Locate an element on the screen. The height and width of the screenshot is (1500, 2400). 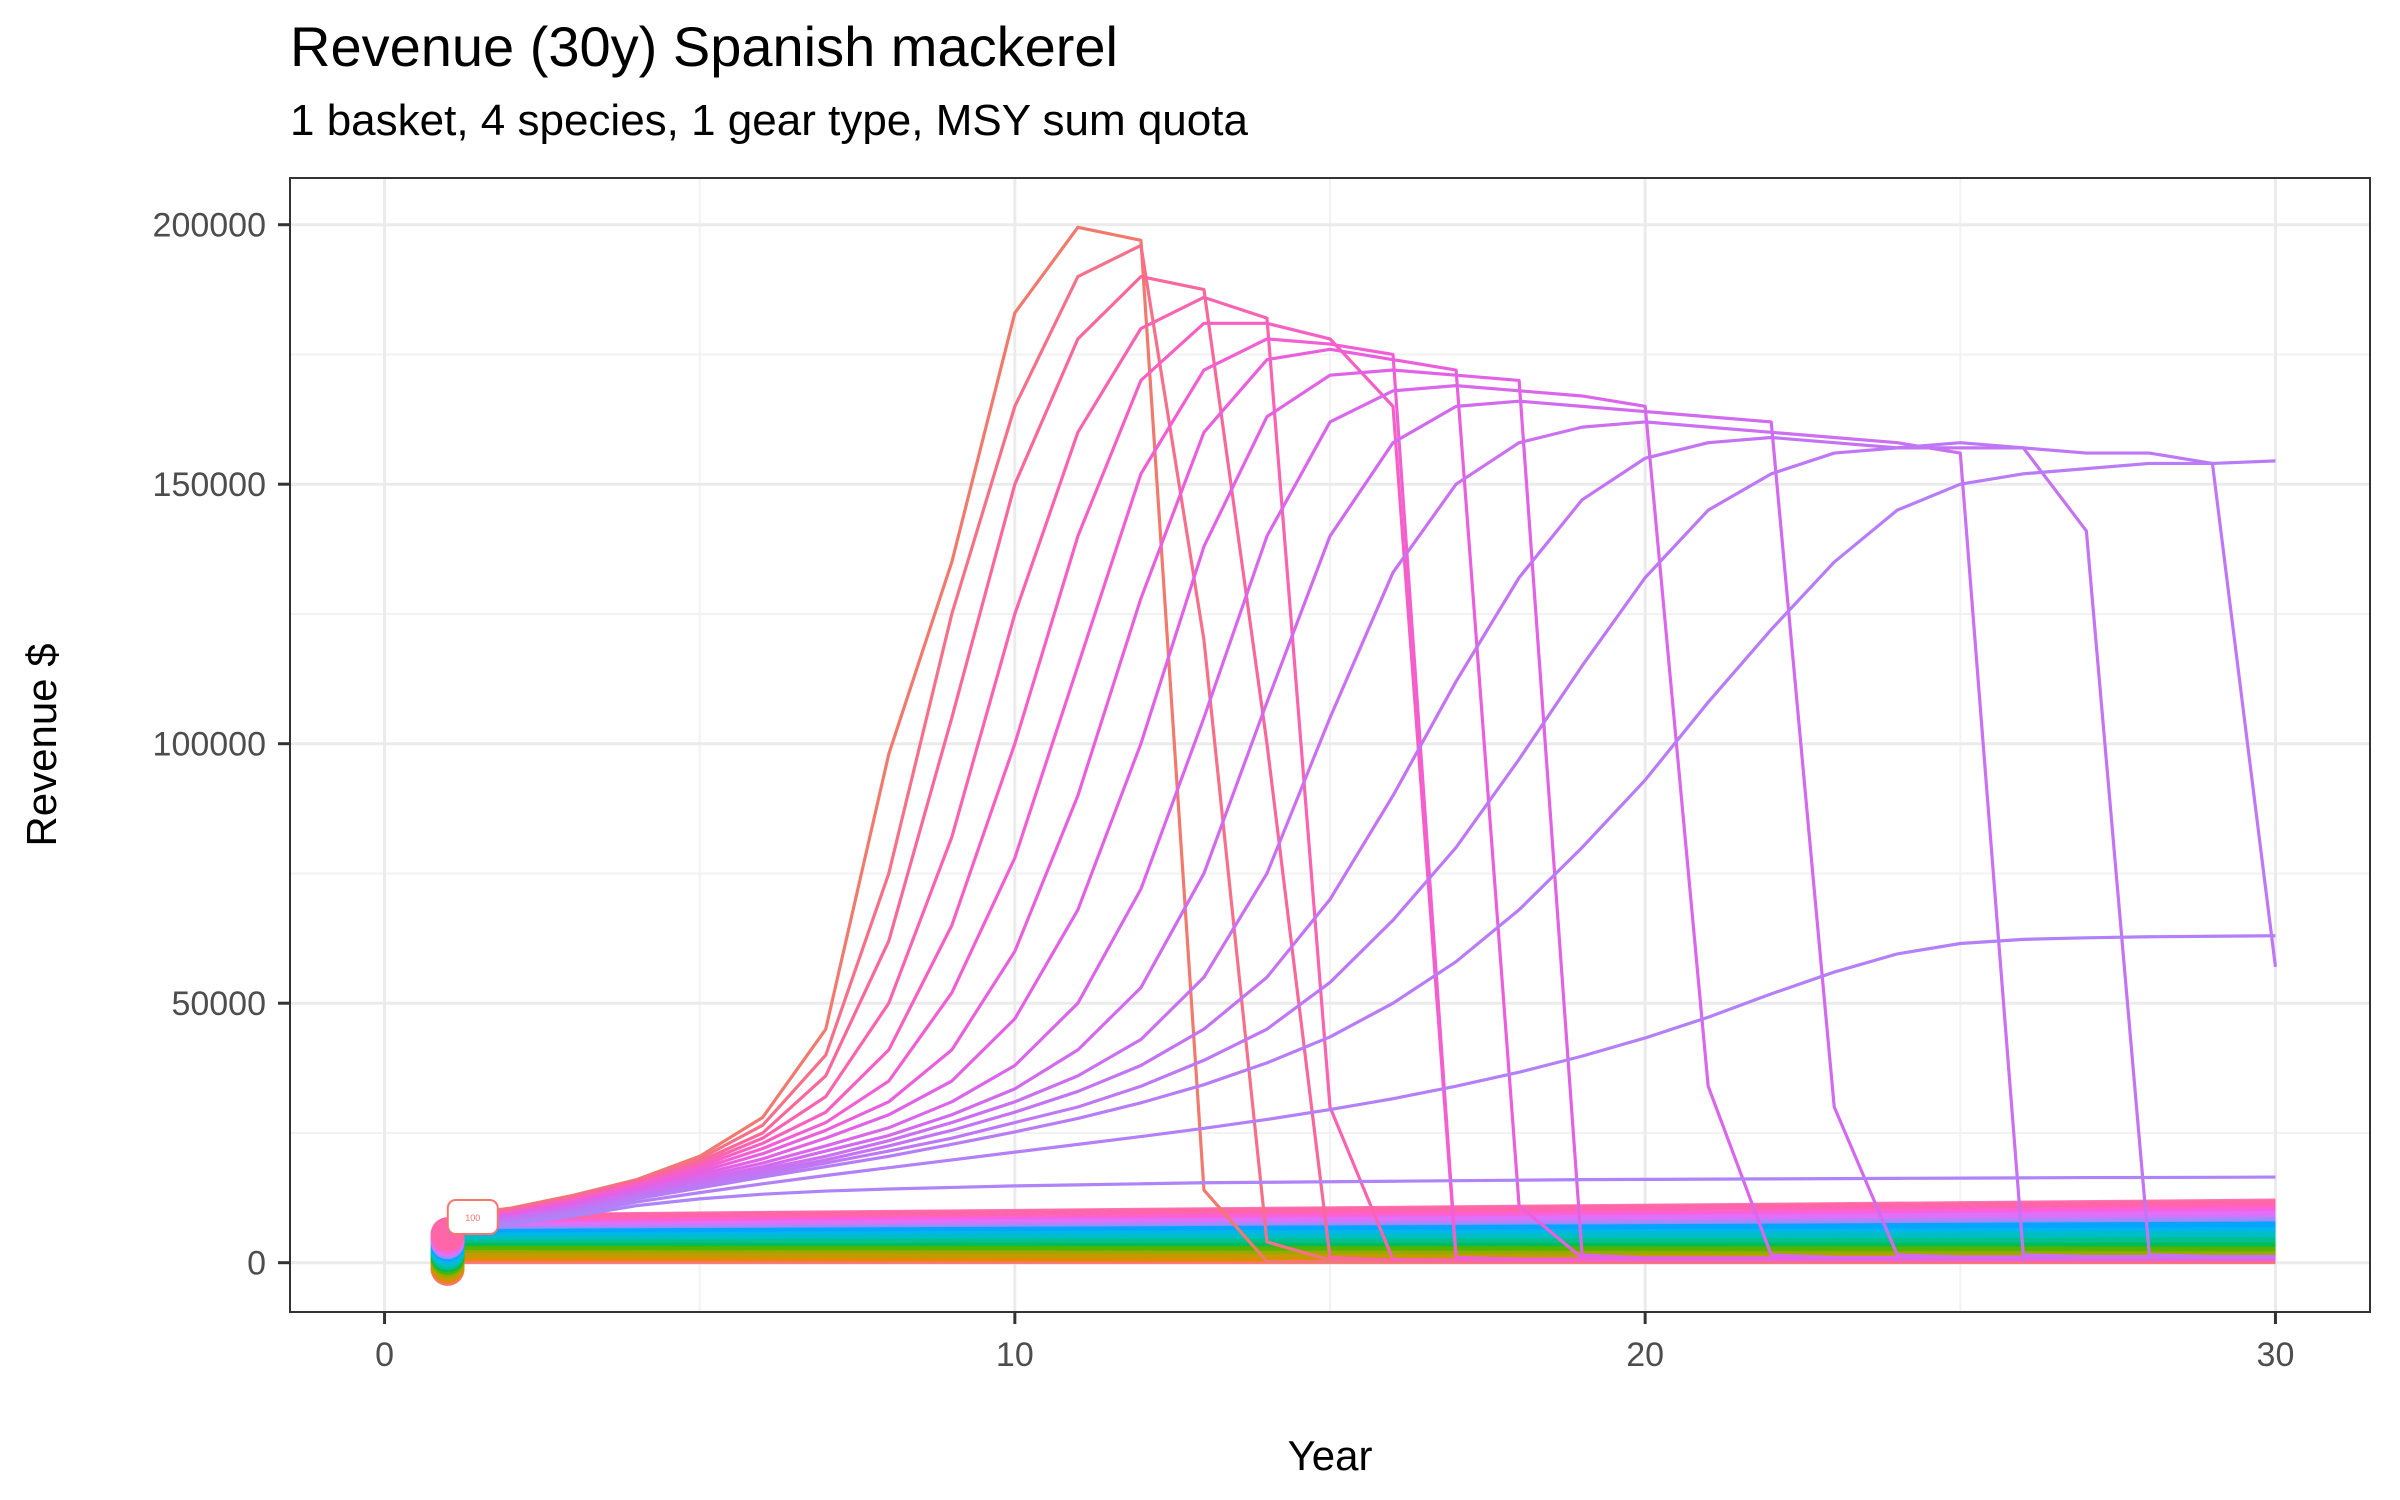
x-axis-title: Year is located at coordinates (1330, 1455).